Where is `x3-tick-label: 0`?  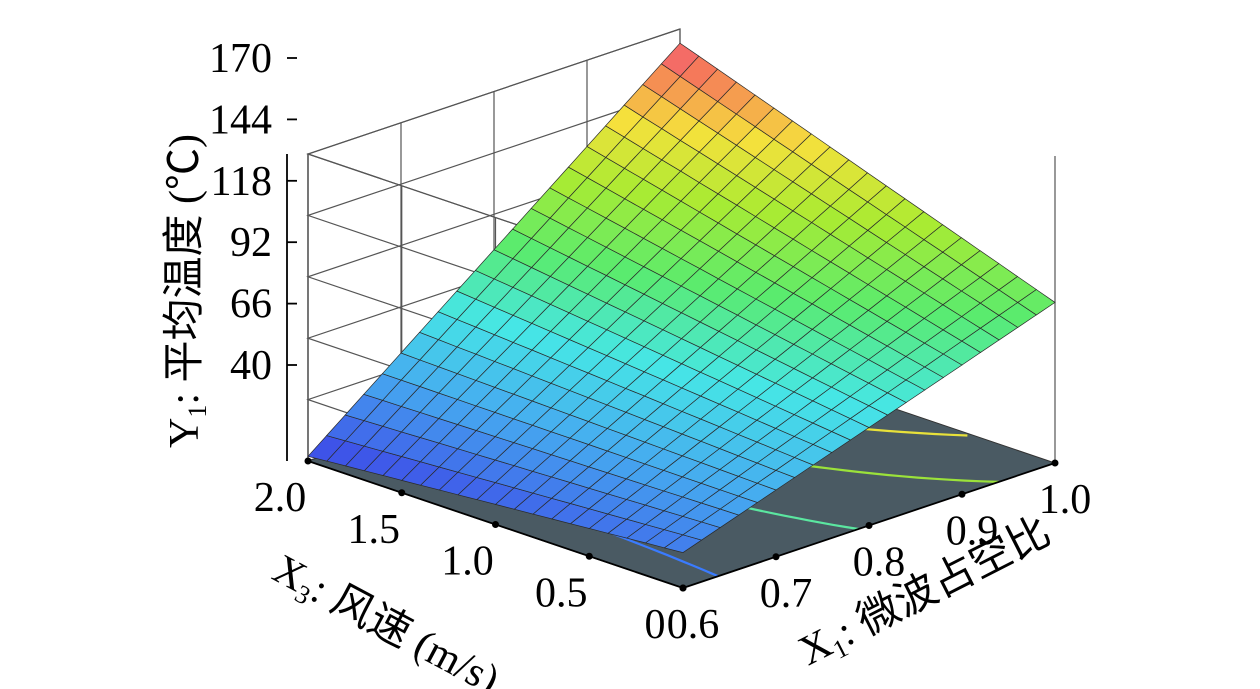
x3-tick-label: 0 is located at coordinates (655, 625).